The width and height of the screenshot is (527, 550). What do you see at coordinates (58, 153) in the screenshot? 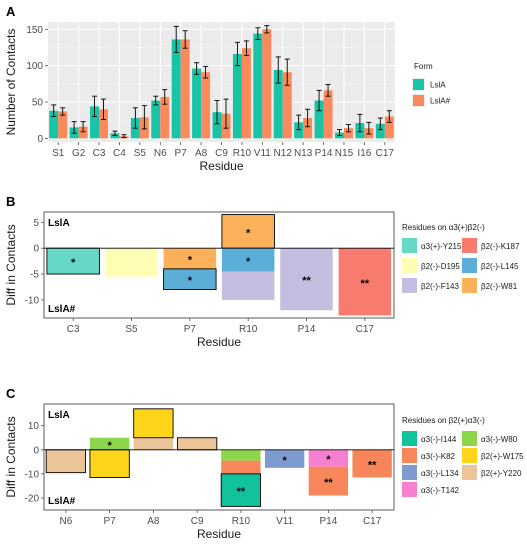
I see `x-tick-label: S1` at bounding box center [58, 153].